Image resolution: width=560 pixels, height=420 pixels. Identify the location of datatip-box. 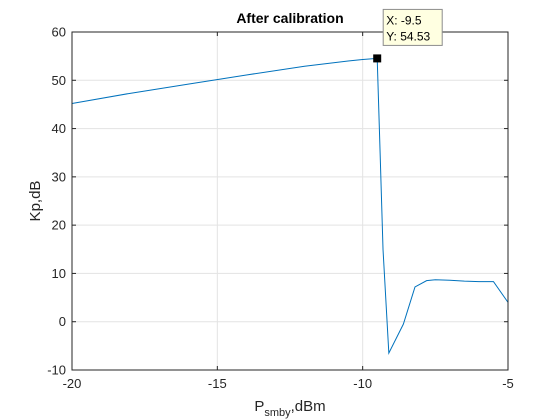
(412, 27).